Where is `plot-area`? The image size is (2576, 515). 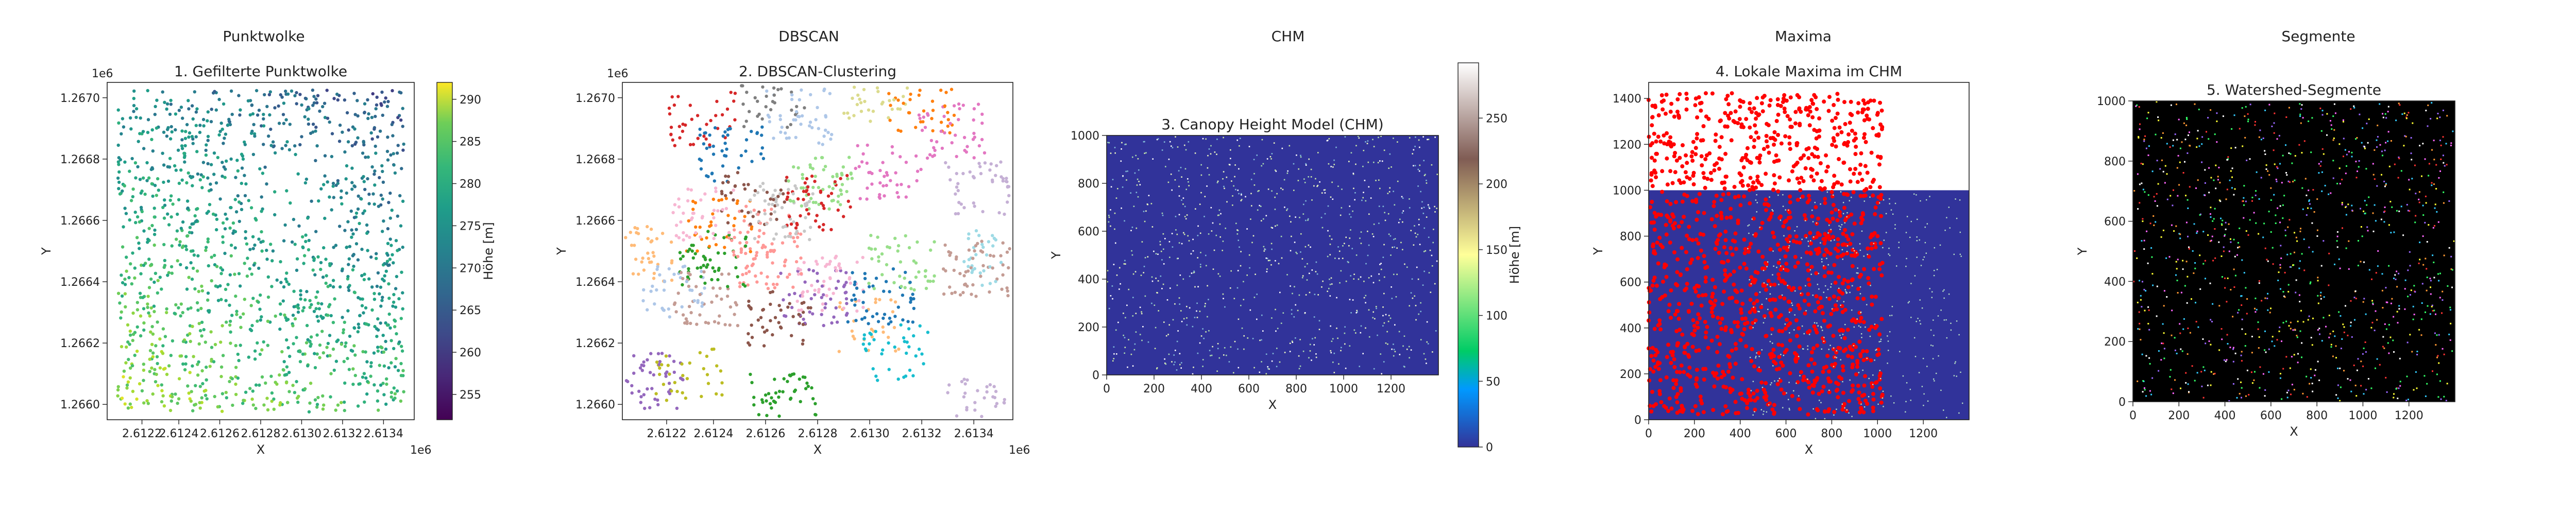 plot-area is located at coordinates (818, 251).